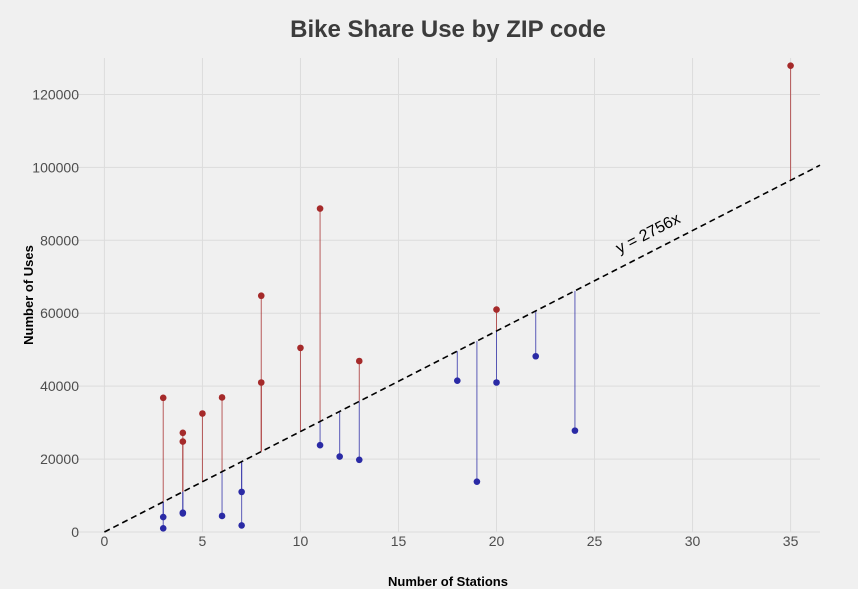  I want to click on y-tick-label: 80000, so click(59, 240).